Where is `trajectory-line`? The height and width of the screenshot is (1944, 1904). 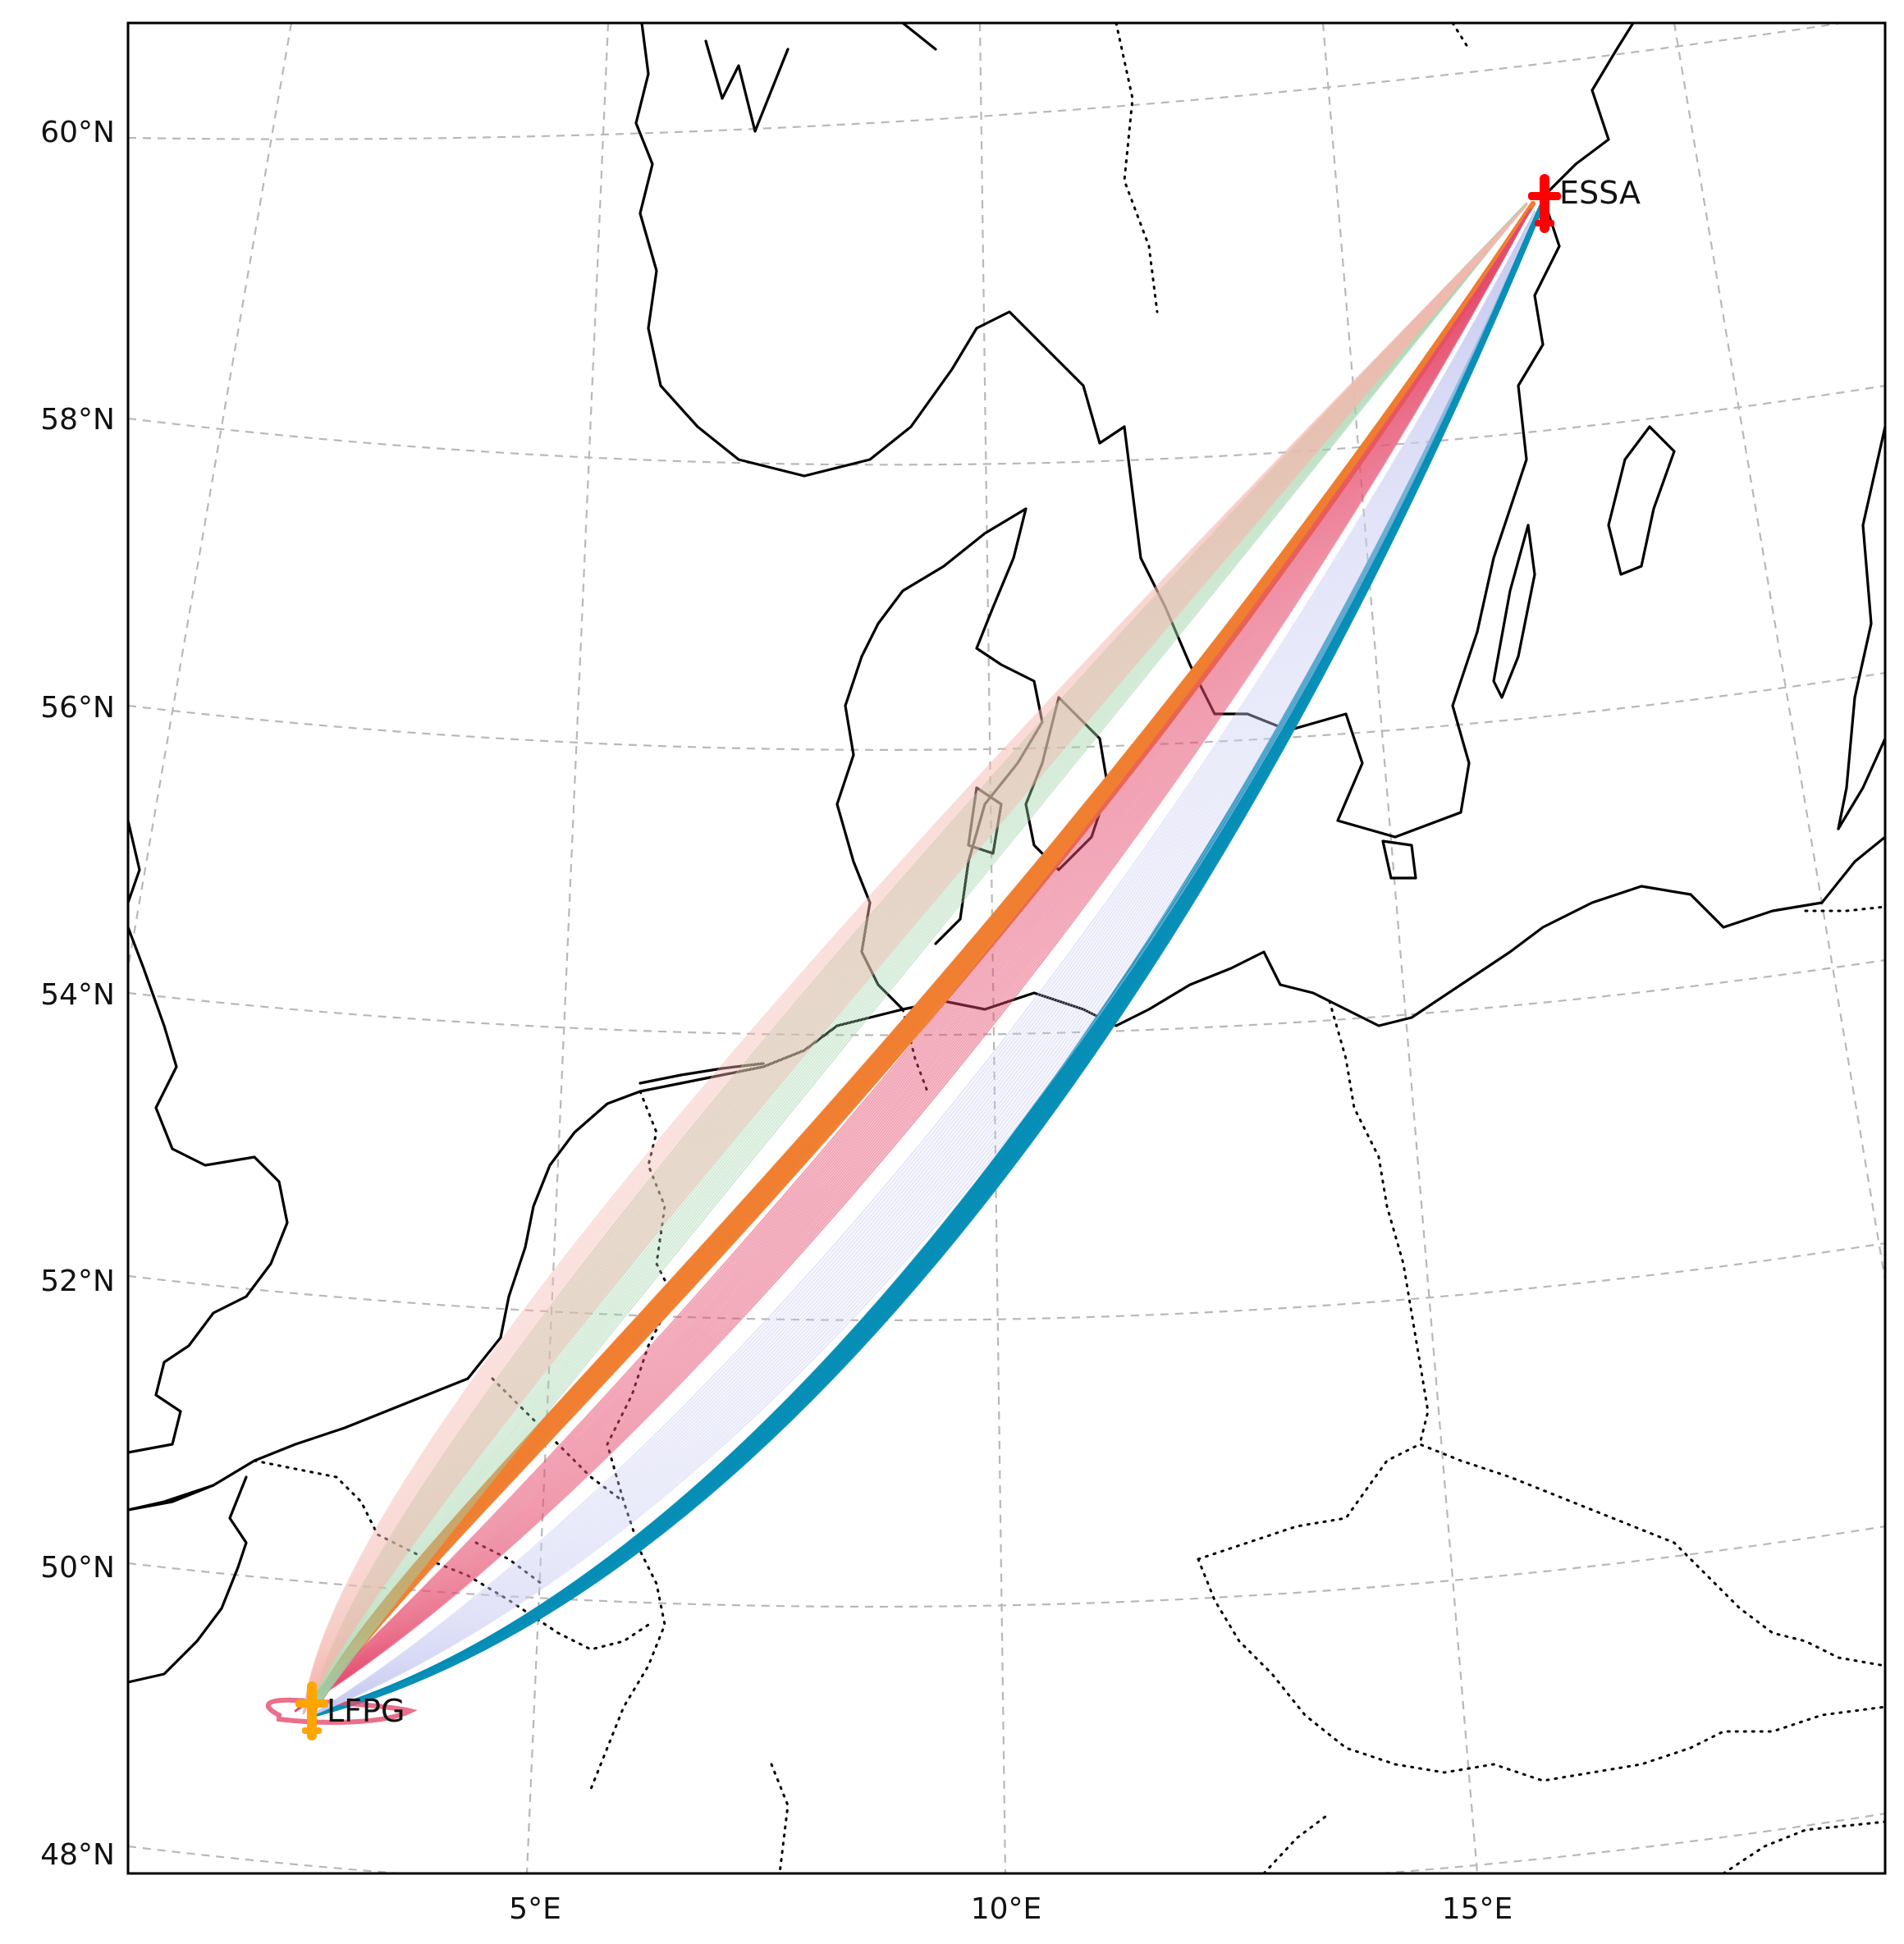 trajectory-line is located at coordinates (341, 1711).